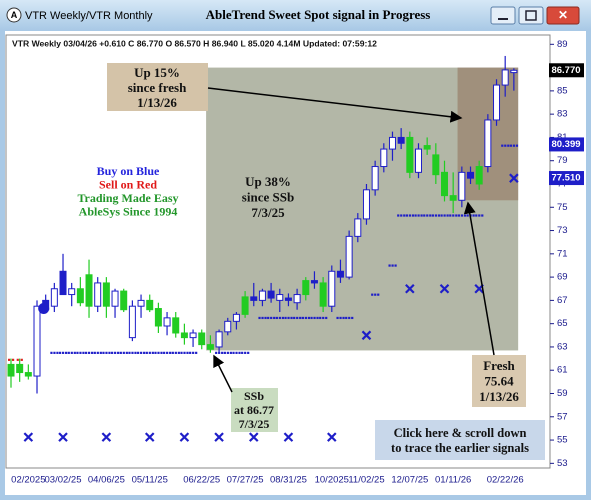  What do you see at coordinates (562, 416) in the screenshot?
I see `y-tick-label: 57` at bounding box center [562, 416].